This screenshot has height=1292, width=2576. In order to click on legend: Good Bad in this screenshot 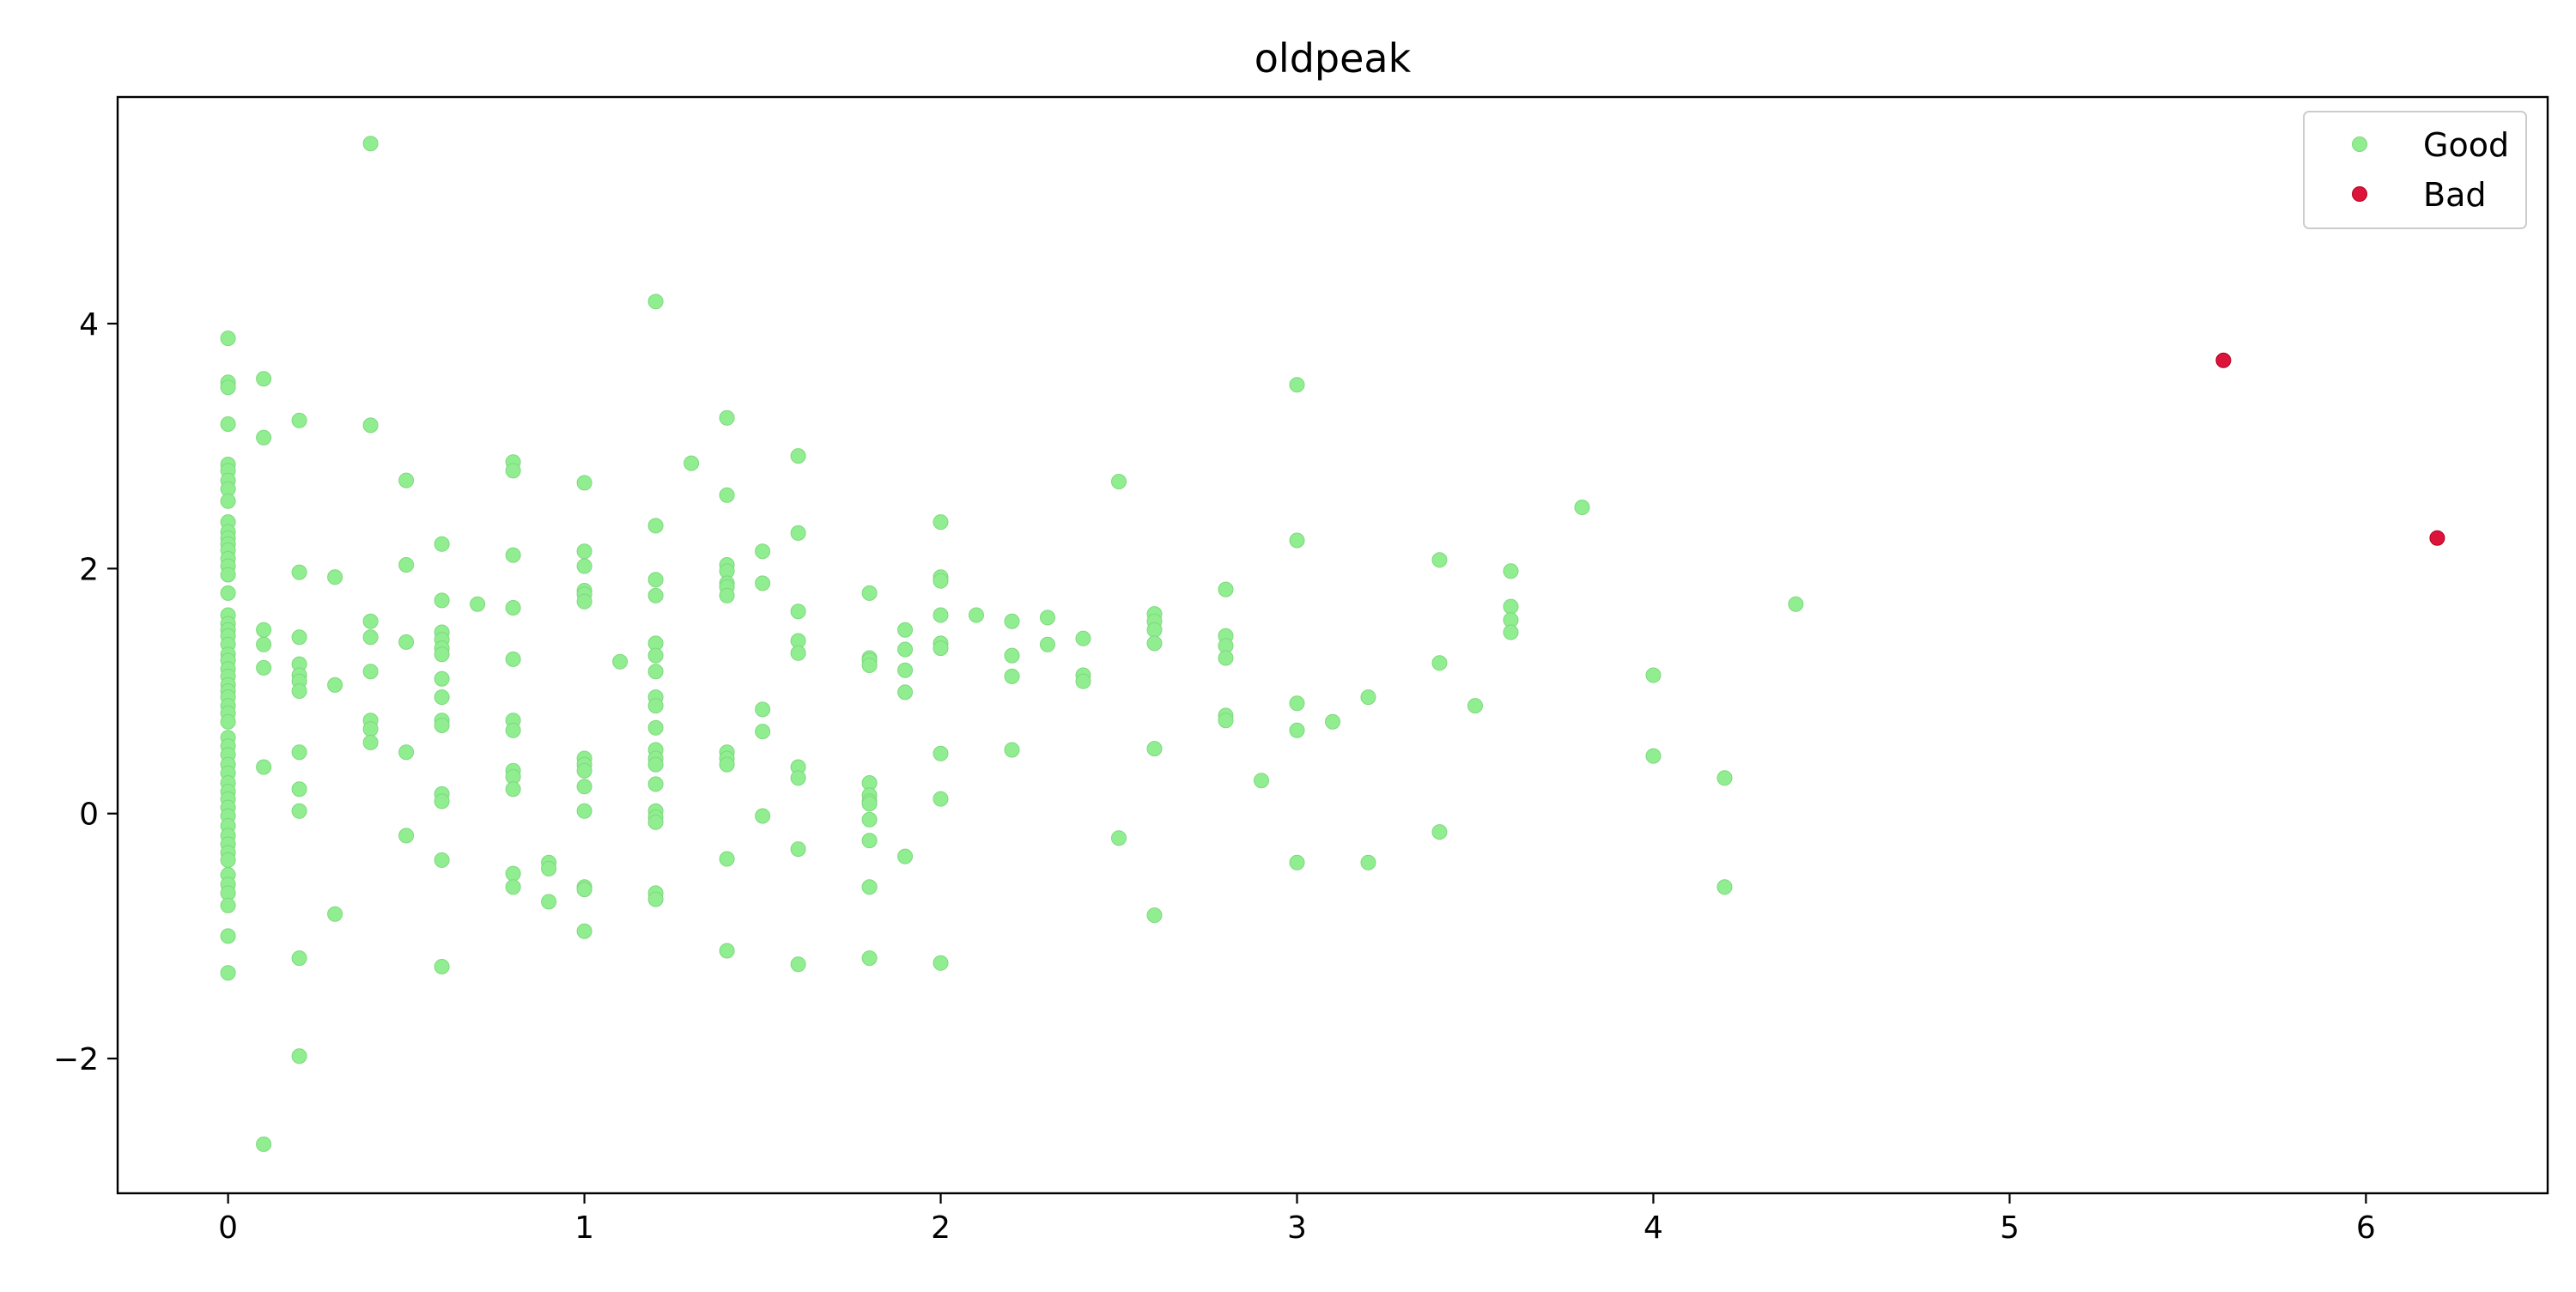, I will do `click(2415, 170)`.